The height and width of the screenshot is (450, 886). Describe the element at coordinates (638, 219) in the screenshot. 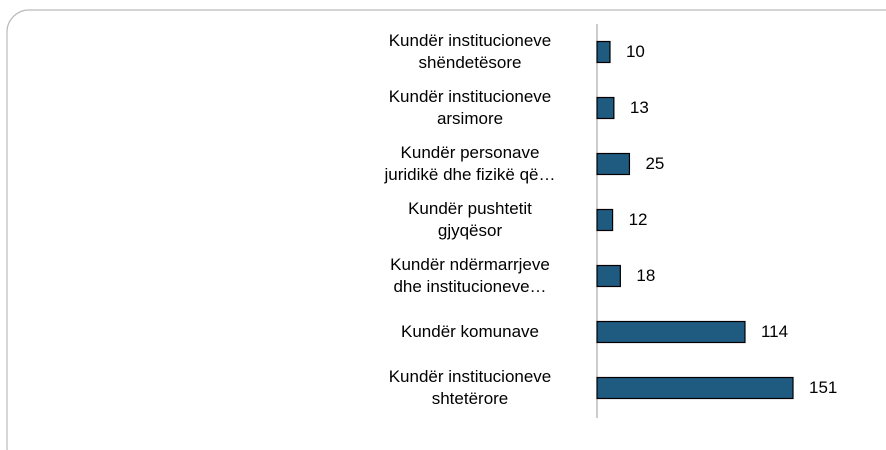

I see `value-label: 12` at that location.